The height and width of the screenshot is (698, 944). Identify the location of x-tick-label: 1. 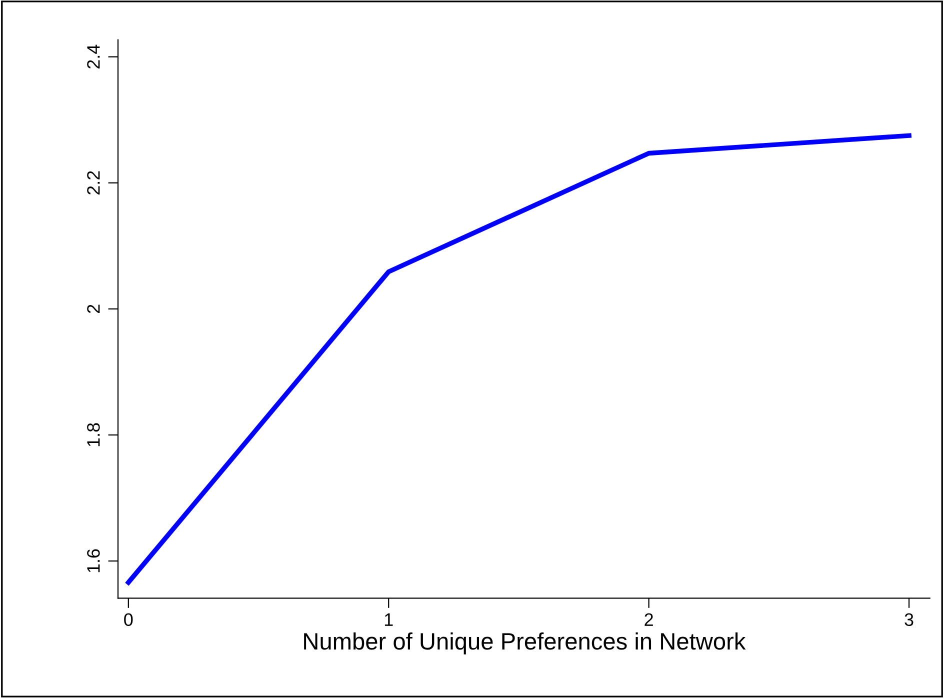
(388, 619).